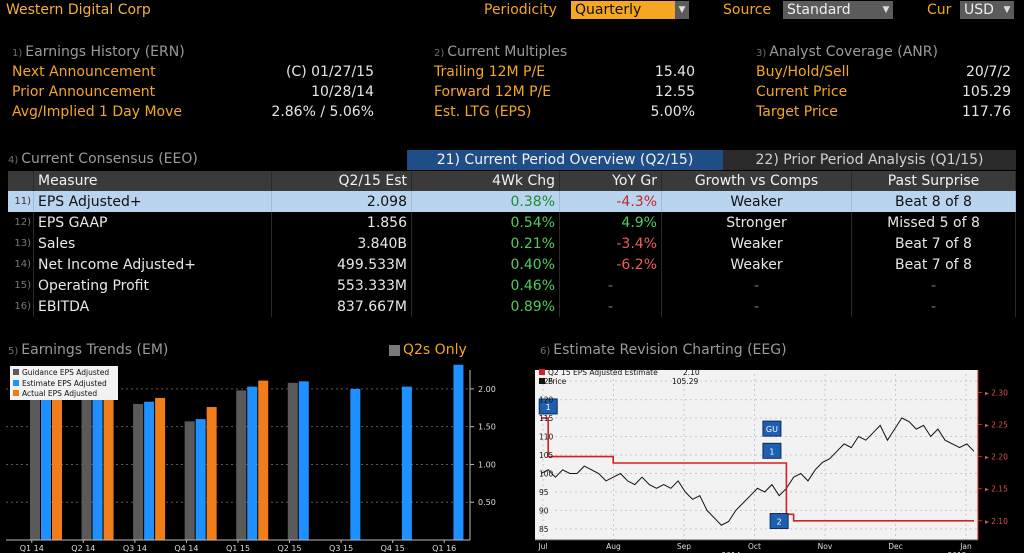 The image size is (1024, 553). I want to click on header-est: Q2/15 Est, so click(342, 181).